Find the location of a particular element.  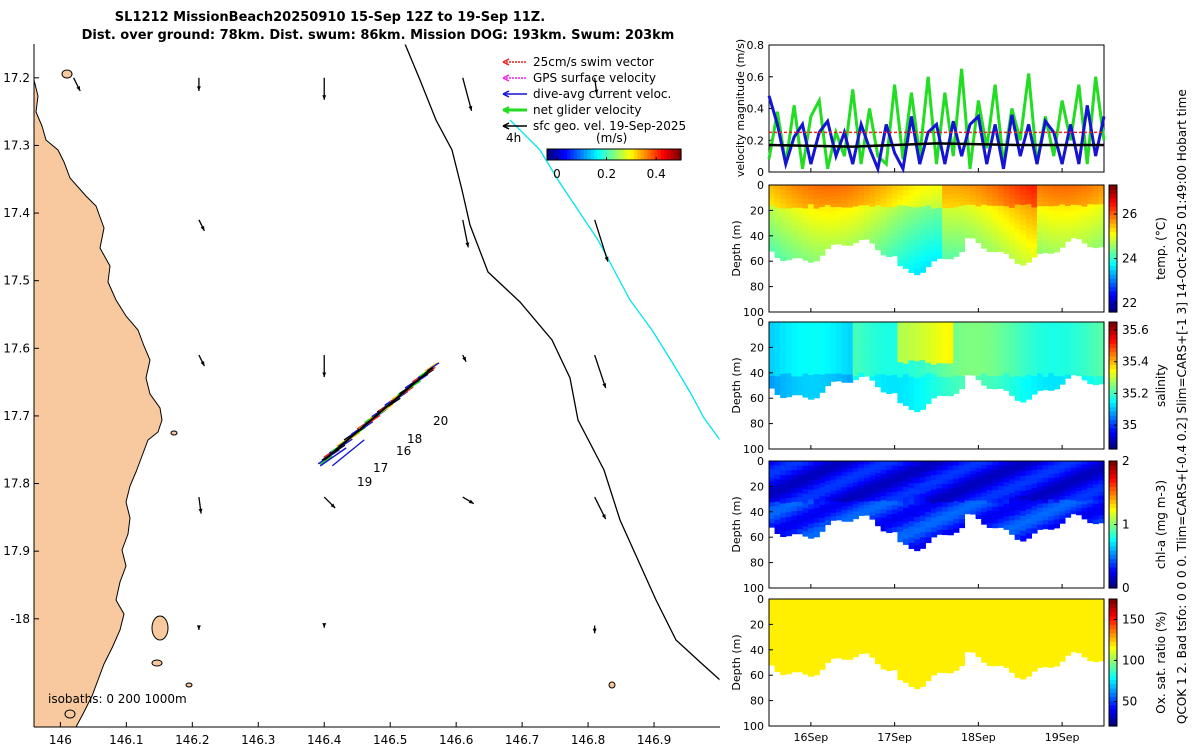

legend-item: 25cm/s swim vector is located at coordinates (593, 62).